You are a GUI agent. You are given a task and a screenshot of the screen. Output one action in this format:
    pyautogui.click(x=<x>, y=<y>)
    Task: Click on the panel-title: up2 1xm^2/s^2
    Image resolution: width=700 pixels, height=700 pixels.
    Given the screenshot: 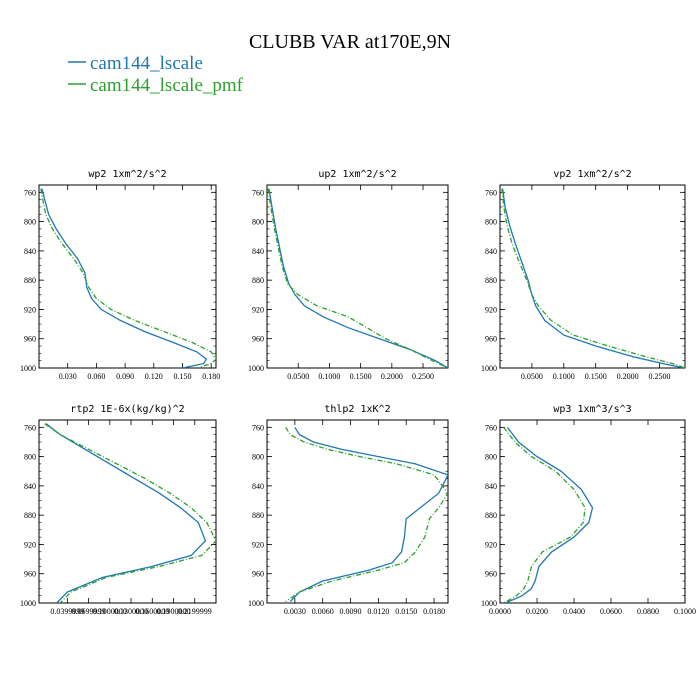 What is the action you would take?
    pyautogui.click(x=357, y=174)
    